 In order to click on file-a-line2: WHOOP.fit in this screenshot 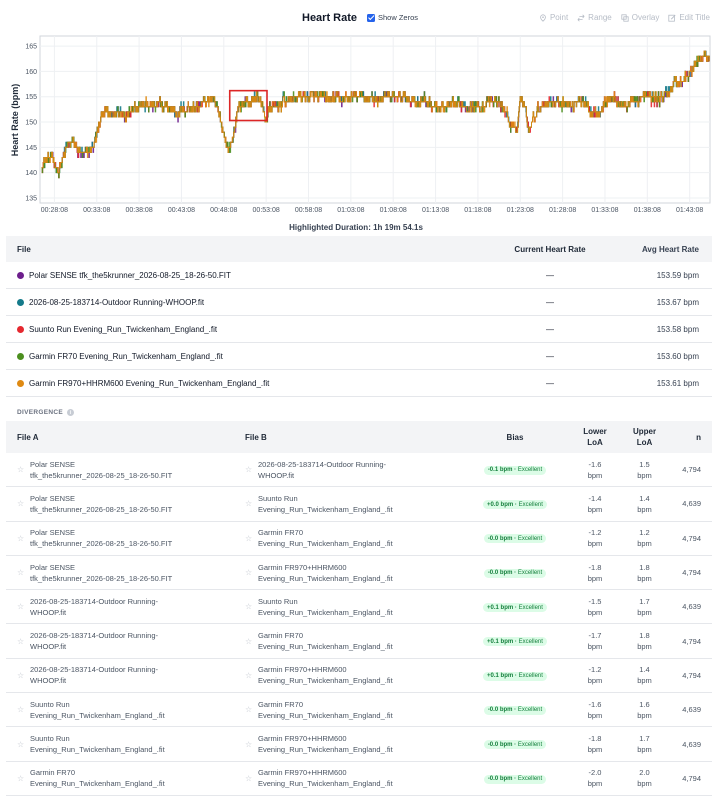, I will do `click(48, 647)`.